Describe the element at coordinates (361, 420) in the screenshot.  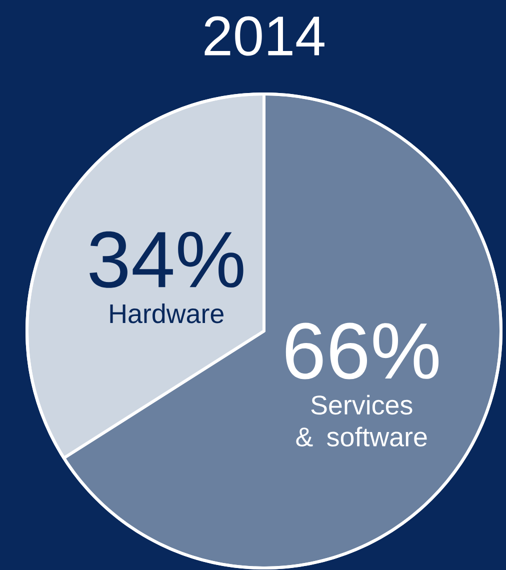
I see `slice-label: Services & software` at that location.